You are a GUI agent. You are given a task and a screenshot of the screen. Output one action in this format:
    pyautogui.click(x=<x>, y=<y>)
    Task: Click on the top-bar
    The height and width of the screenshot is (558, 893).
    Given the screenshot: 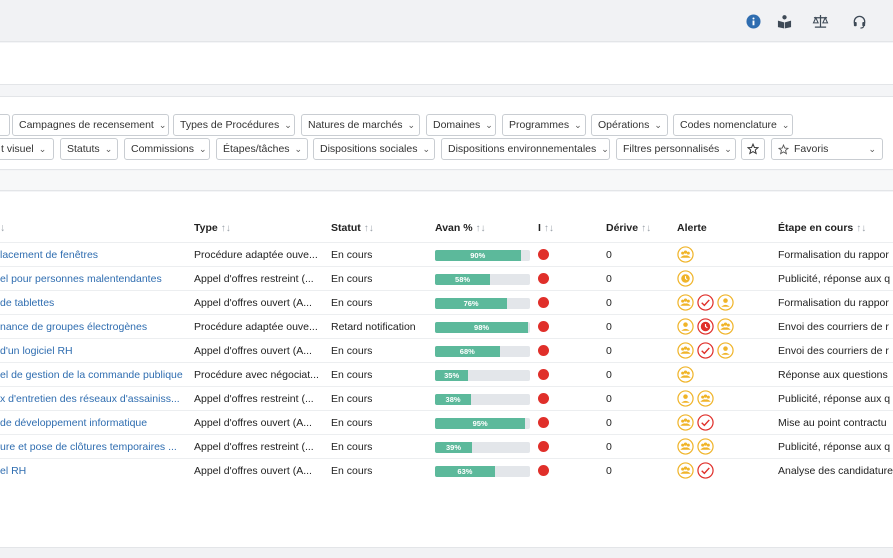 What is the action you would take?
    pyautogui.click(x=446, y=21)
    